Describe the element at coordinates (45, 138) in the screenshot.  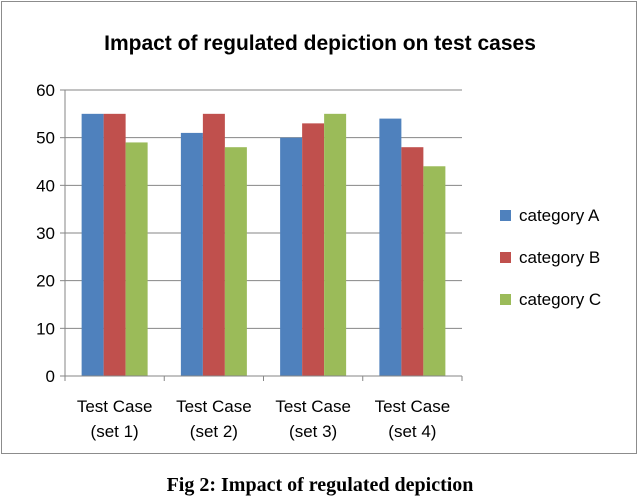
I see `y-tick-label: 50` at that location.